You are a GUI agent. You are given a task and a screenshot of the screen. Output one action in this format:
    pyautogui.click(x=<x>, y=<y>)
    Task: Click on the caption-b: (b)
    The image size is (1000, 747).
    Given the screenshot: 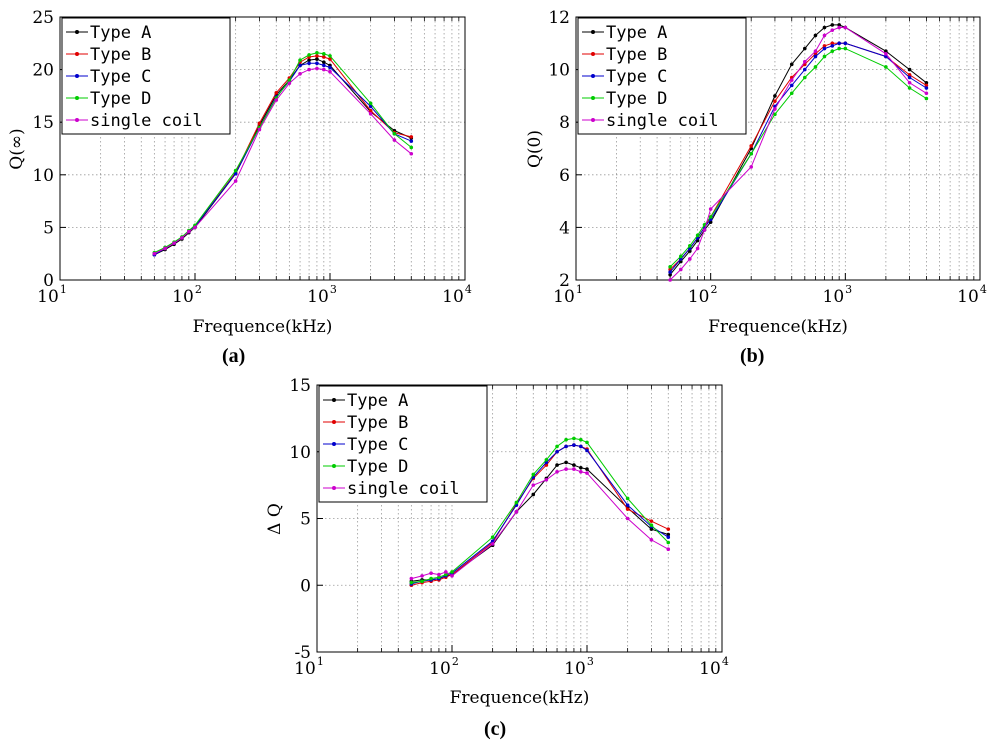 What is the action you would take?
    pyautogui.click(x=752, y=356)
    